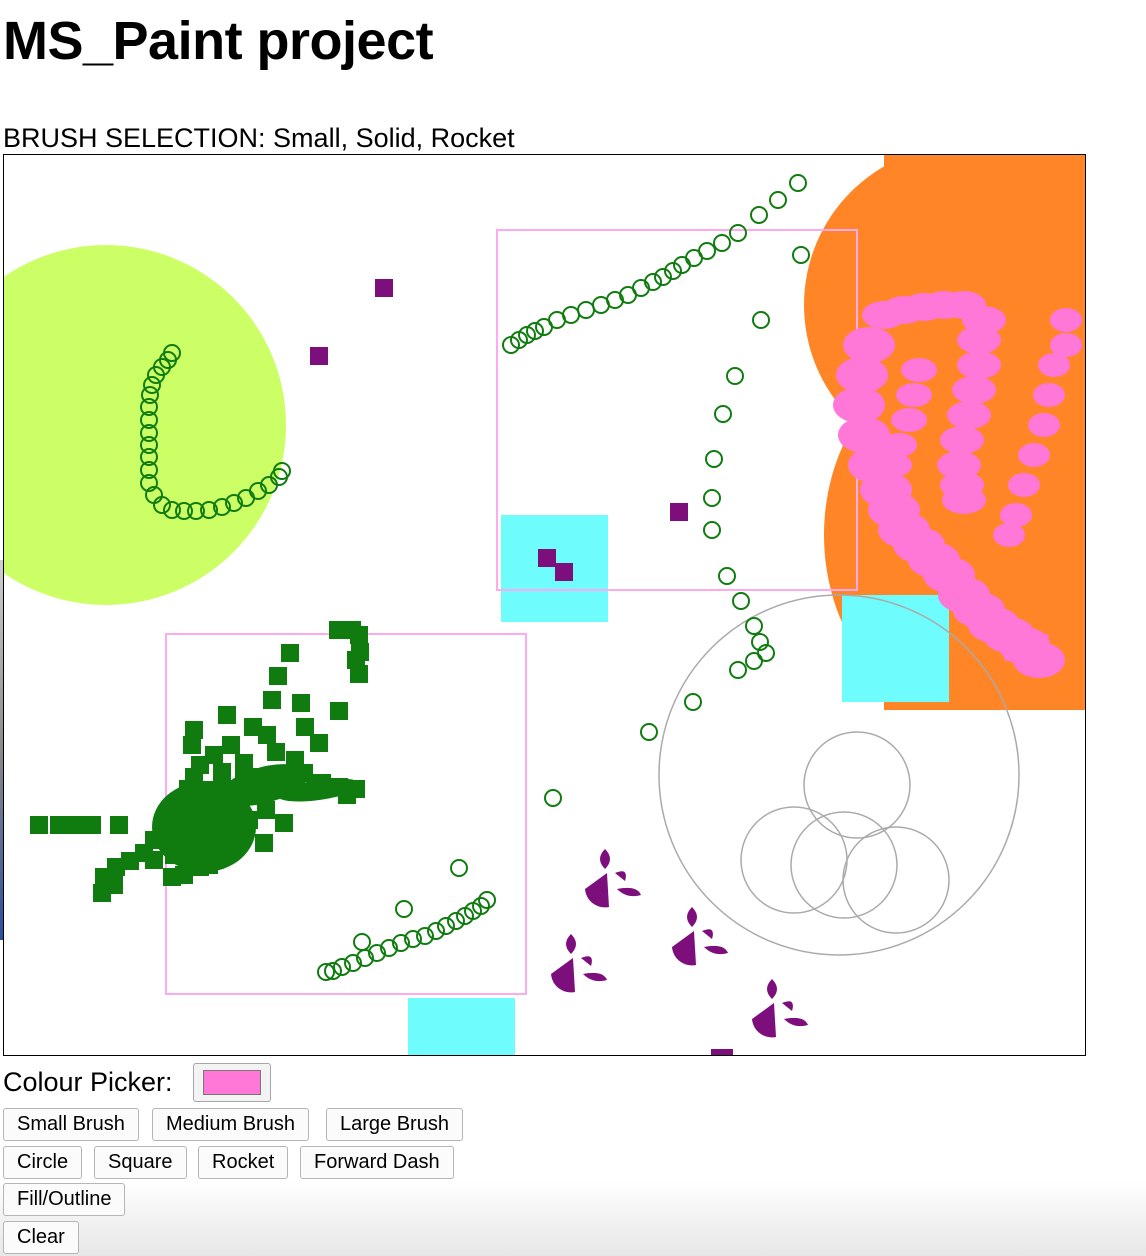 This screenshot has width=1146, height=1256. Describe the element at coordinates (377, 1162) in the screenshot. I see `forward-dash-button: Forward Dash` at that location.